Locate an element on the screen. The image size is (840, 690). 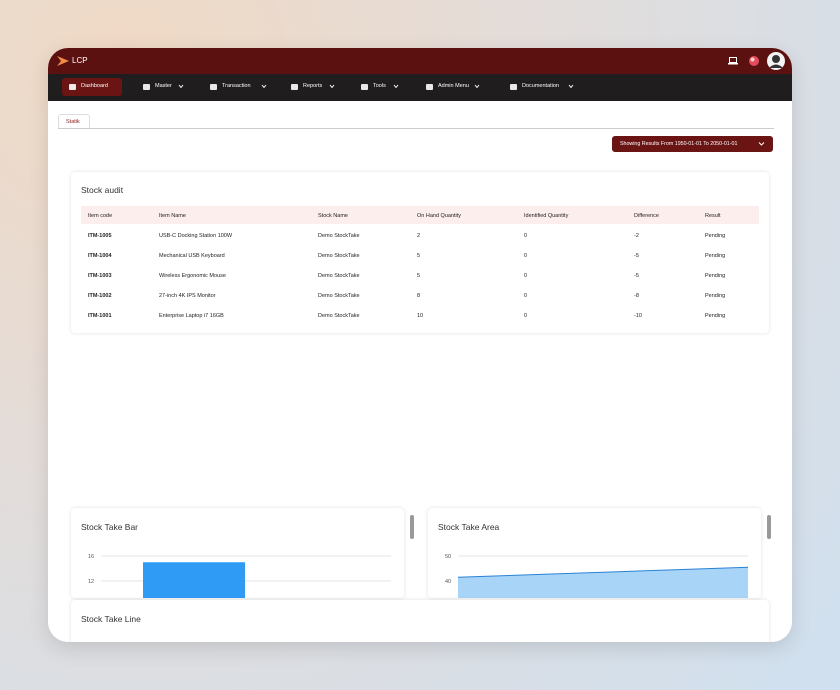
column-header: Stock Name is located at coordinates (333, 216).